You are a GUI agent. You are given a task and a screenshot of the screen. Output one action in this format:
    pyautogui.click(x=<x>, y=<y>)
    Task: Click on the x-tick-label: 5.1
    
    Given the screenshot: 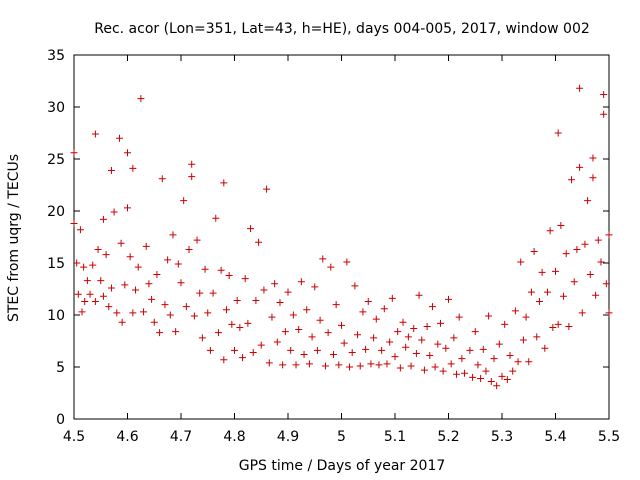 What is the action you would take?
    pyautogui.click(x=395, y=437)
    